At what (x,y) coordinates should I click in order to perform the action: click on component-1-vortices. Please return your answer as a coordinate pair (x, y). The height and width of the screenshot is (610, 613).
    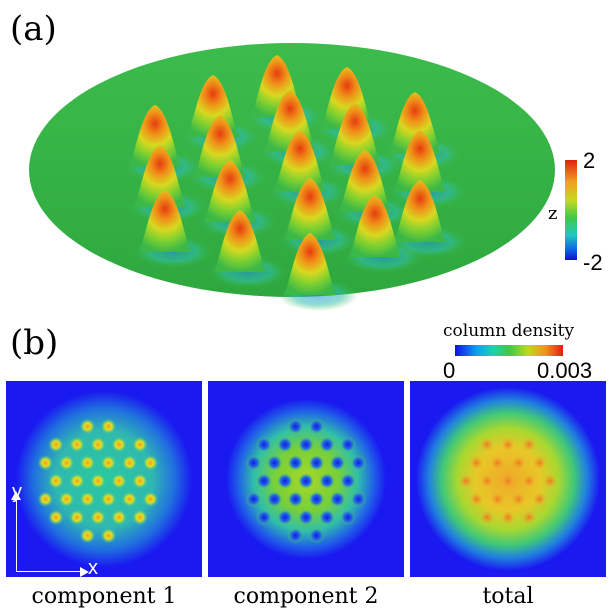
    Looking at the image, I should click on (98, 481).